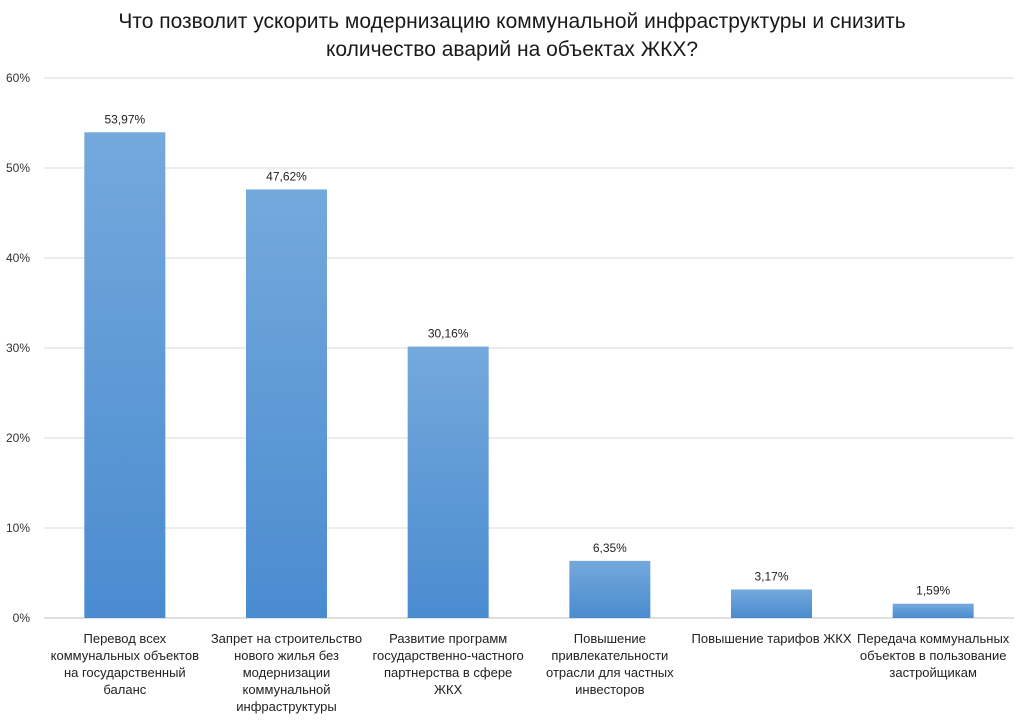 The height and width of the screenshot is (723, 1024). I want to click on y-axis-ticks: 0% 10% 20% 30% 40% 50% 60%, so click(18, 348).